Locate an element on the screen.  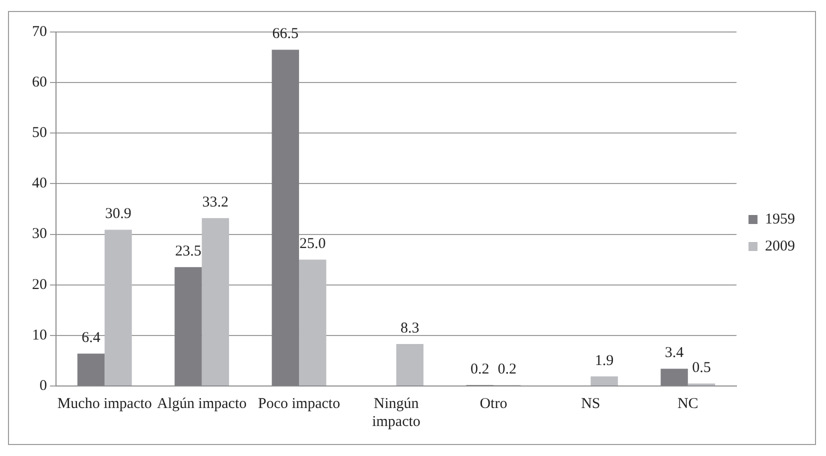
x-tick-label: Otro is located at coordinates (494, 404).